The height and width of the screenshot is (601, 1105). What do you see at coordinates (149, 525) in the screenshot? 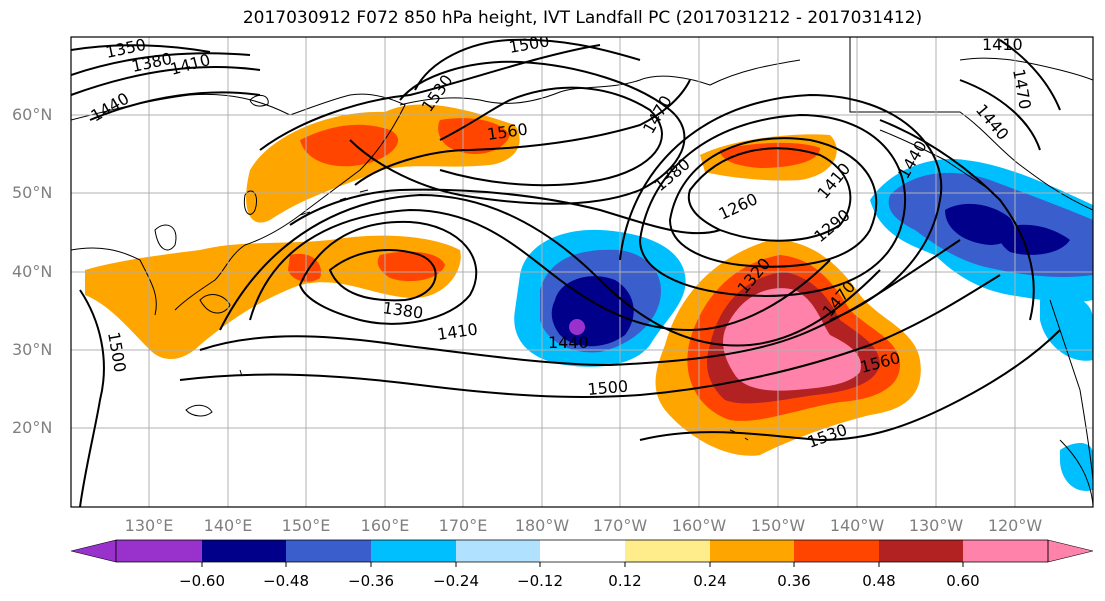
I see `lon-label: 130°E` at bounding box center [149, 525].